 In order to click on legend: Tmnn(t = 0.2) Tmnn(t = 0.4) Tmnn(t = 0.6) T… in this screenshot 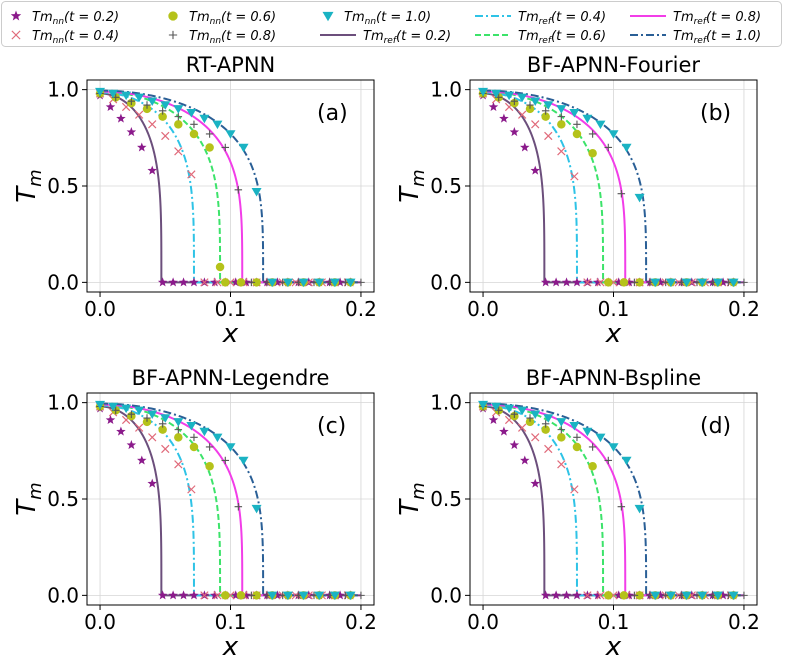, I will do `click(391, 24)`.